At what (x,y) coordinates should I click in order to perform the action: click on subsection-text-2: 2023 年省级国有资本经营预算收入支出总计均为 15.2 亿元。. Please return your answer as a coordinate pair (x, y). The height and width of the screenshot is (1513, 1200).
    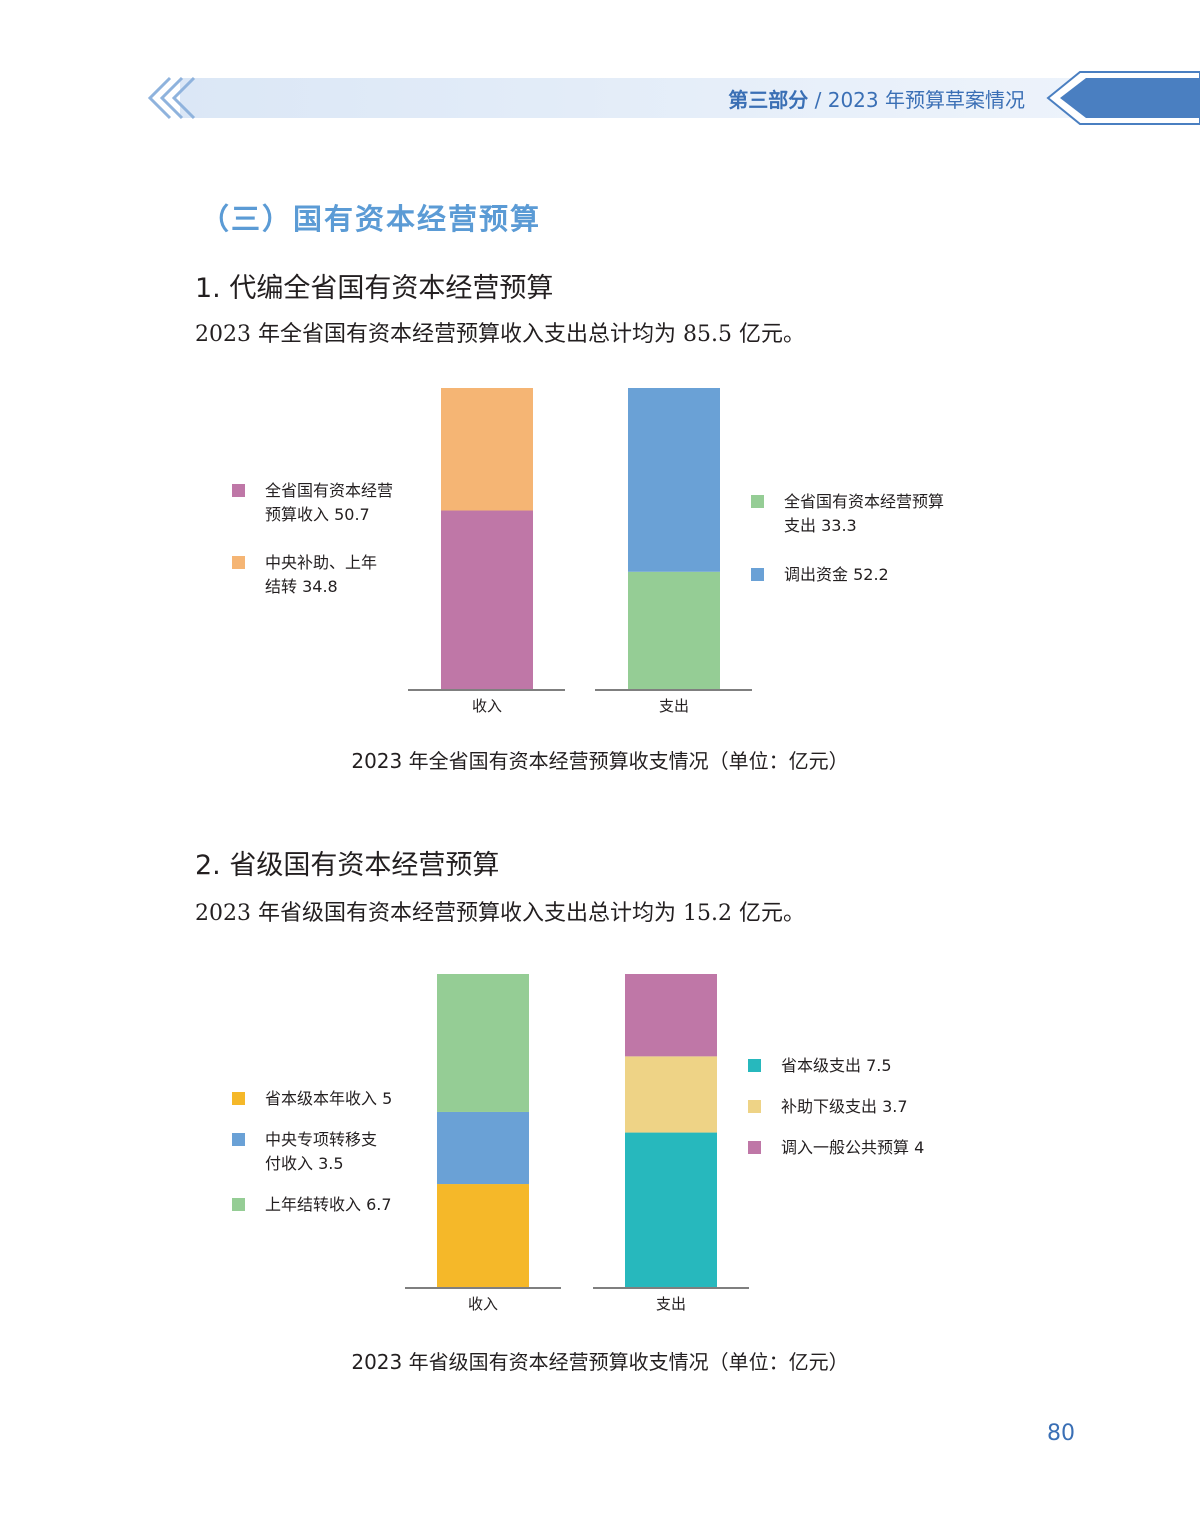
    Looking at the image, I should click on (500, 913).